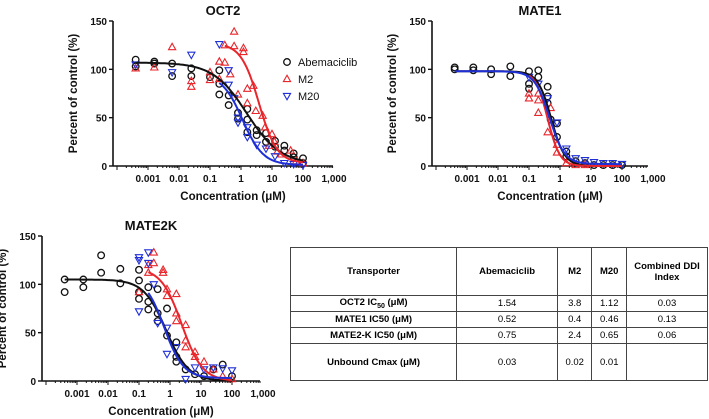 The width and height of the screenshot is (709, 419). Describe the element at coordinates (507, 319) in the screenshot. I see `cell: 0.52` at that location.